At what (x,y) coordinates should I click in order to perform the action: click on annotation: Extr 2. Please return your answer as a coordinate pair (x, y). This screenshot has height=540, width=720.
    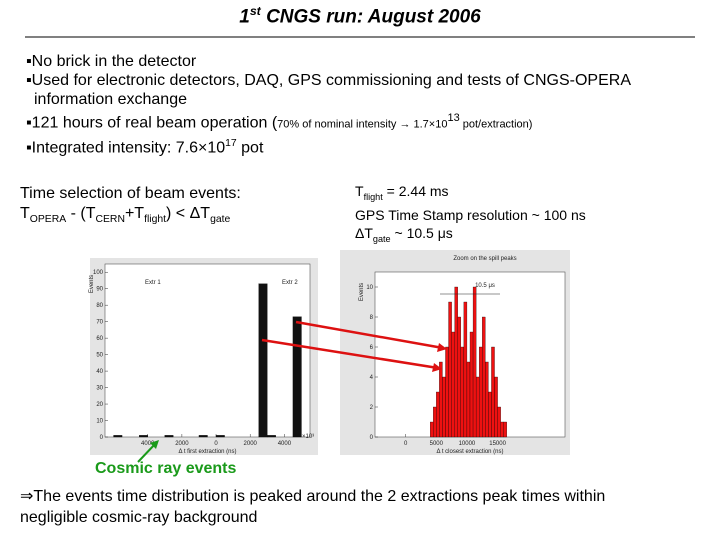
    Looking at the image, I should click on (290, 283).